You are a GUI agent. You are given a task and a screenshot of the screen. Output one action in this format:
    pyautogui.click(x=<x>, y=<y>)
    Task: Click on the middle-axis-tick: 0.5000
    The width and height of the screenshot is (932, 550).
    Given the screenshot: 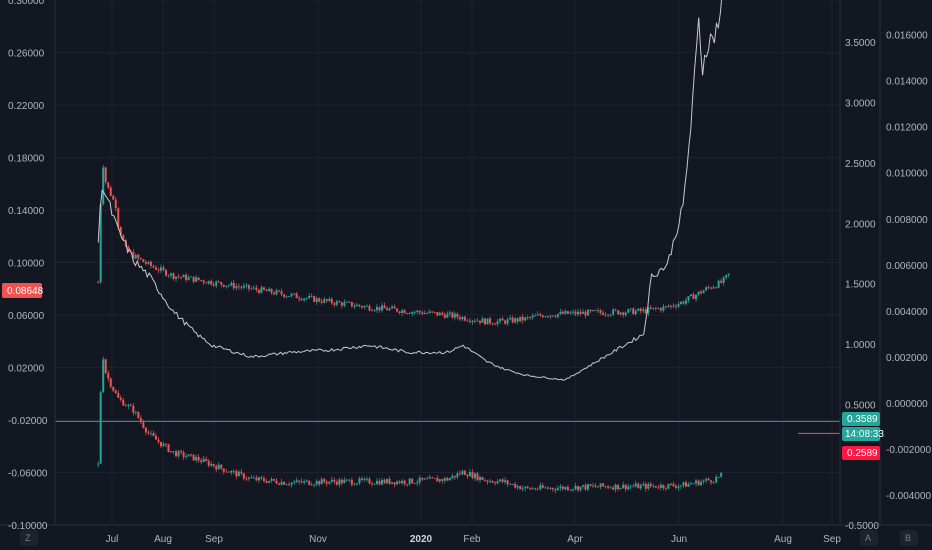 What is the action you would take?
    pyautogui.click(x=860, y=405)
    